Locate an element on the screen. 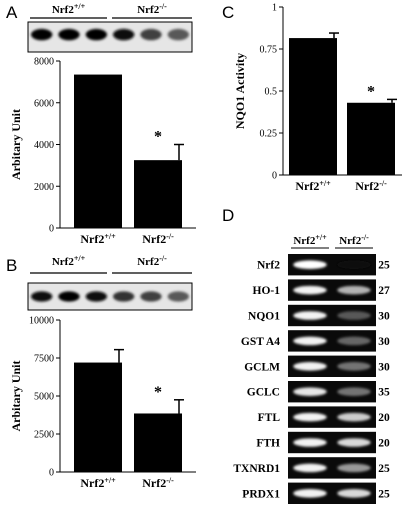 The image size is (404, 508). panel-c-y-tick-label-4: 1 is located at coordinates (274, 8).